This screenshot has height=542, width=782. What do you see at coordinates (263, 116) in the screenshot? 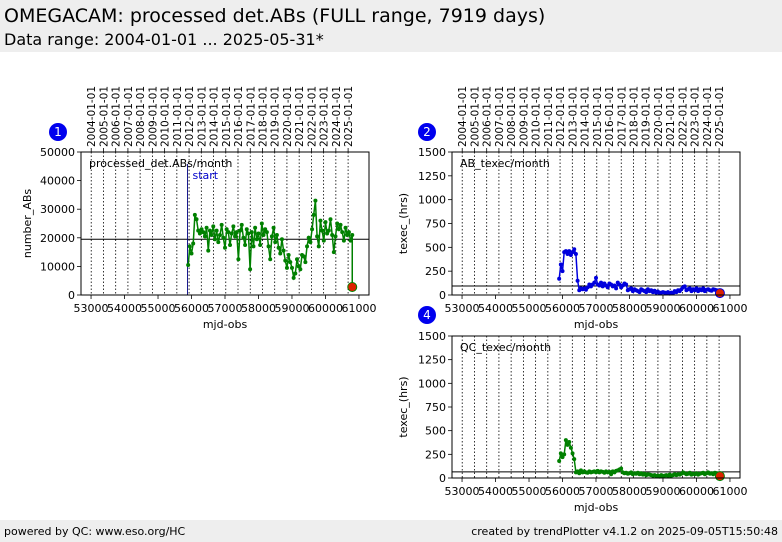
I see `top-axis-date-label: 2018-01-01` at bounding box center [263, 116].